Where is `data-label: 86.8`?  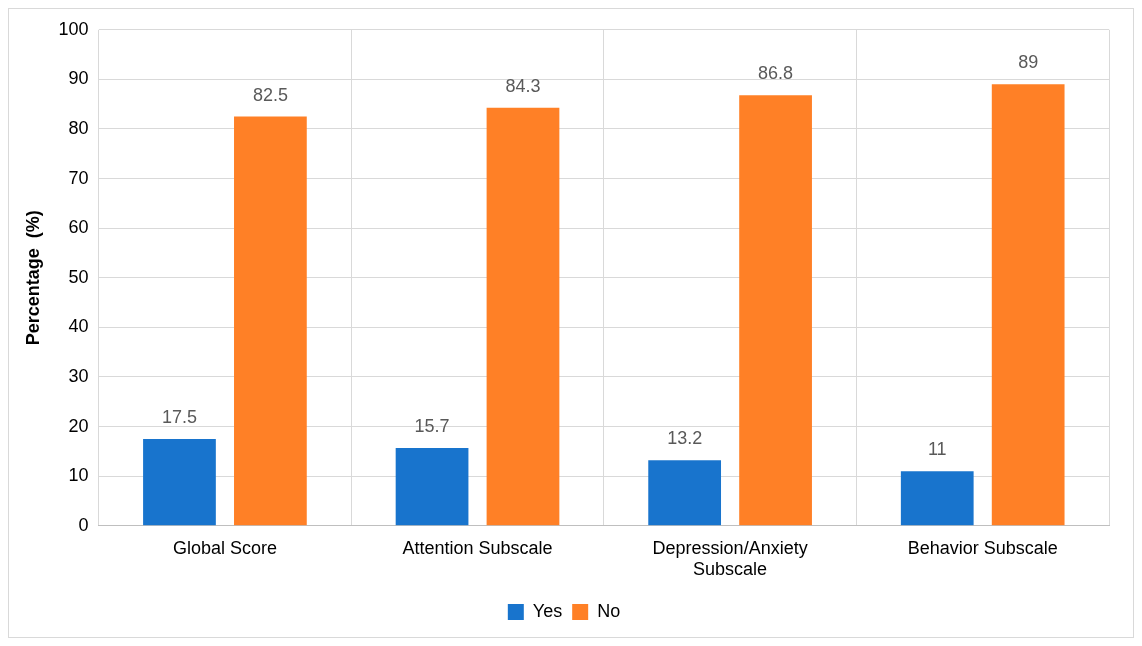
data-label: 86.8 is located at coordinates (776, 73).